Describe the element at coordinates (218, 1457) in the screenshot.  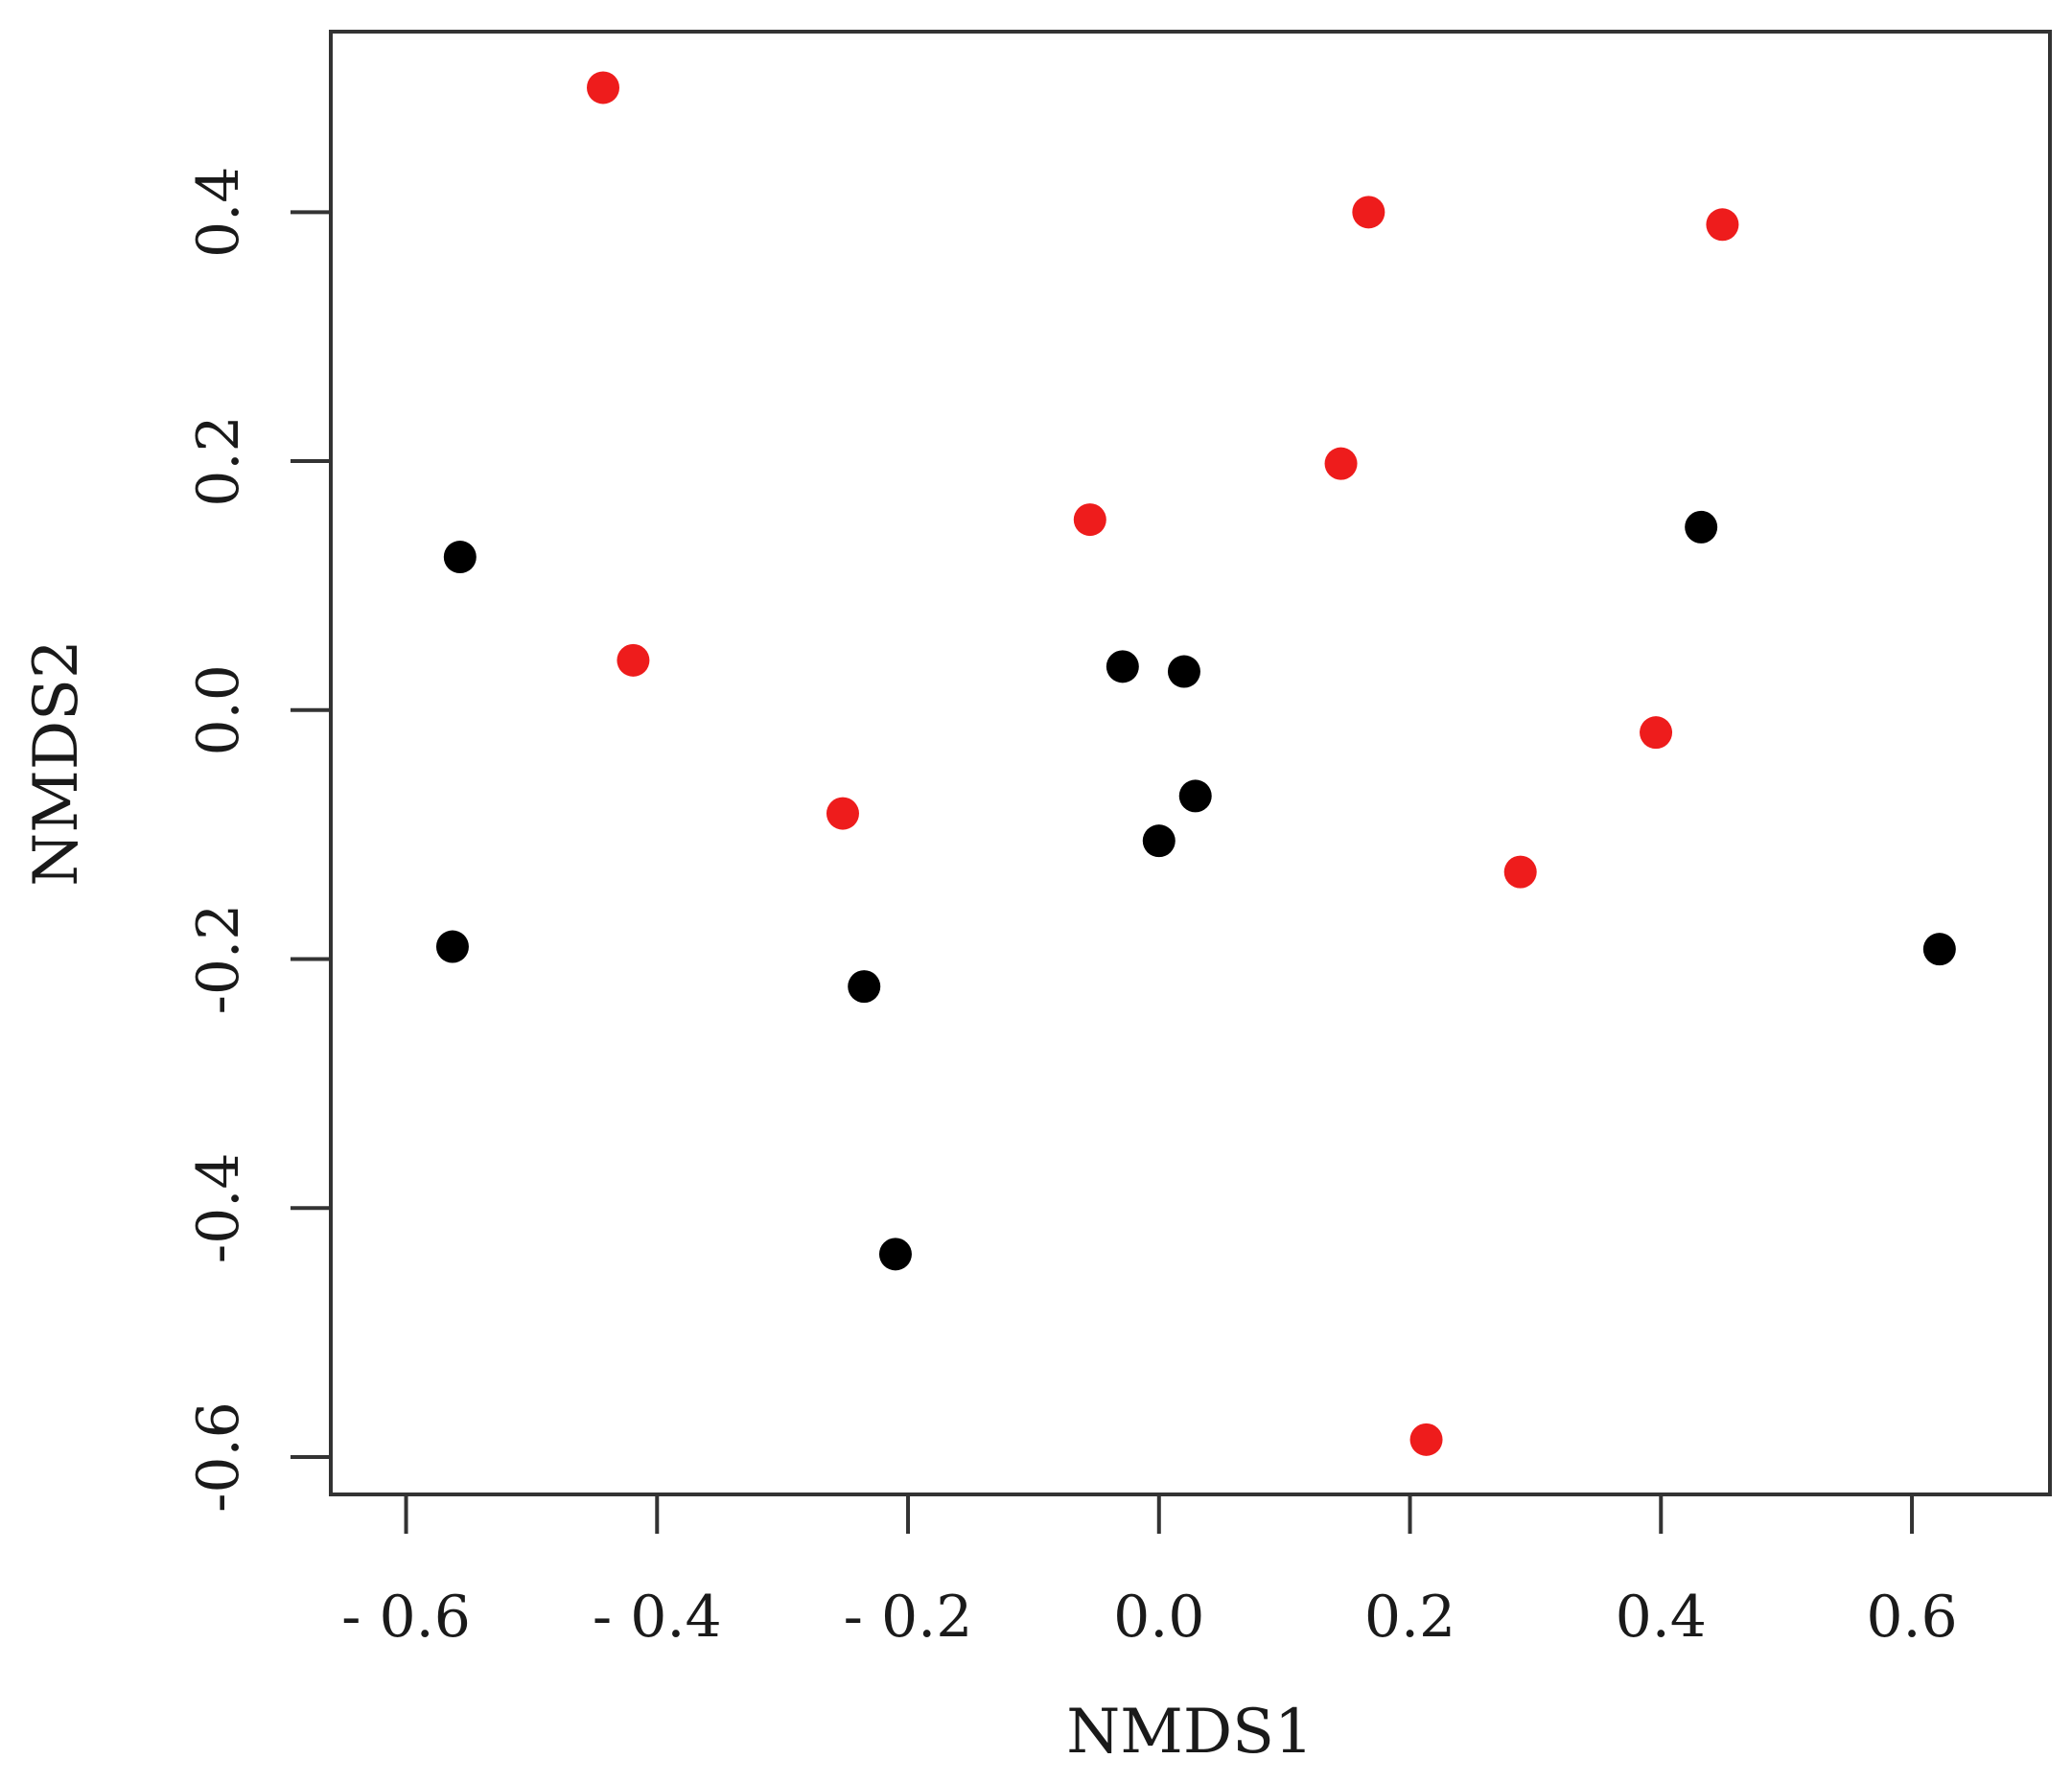
I see `y-tick-label: -0.6` at that location.